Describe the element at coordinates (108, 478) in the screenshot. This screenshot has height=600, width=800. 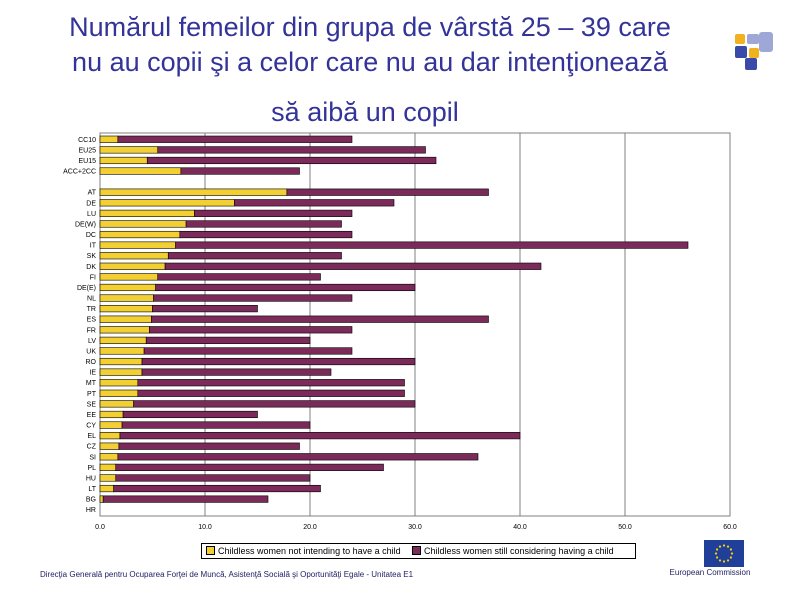
I see `bar-1-hu` at that location.